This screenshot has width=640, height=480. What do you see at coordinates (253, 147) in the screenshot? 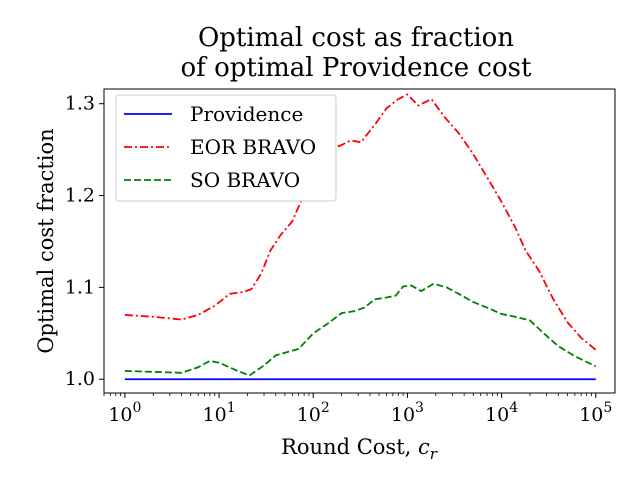
I see `legend-label-2: EOR BRAVO` at bounding box center [253, 147].